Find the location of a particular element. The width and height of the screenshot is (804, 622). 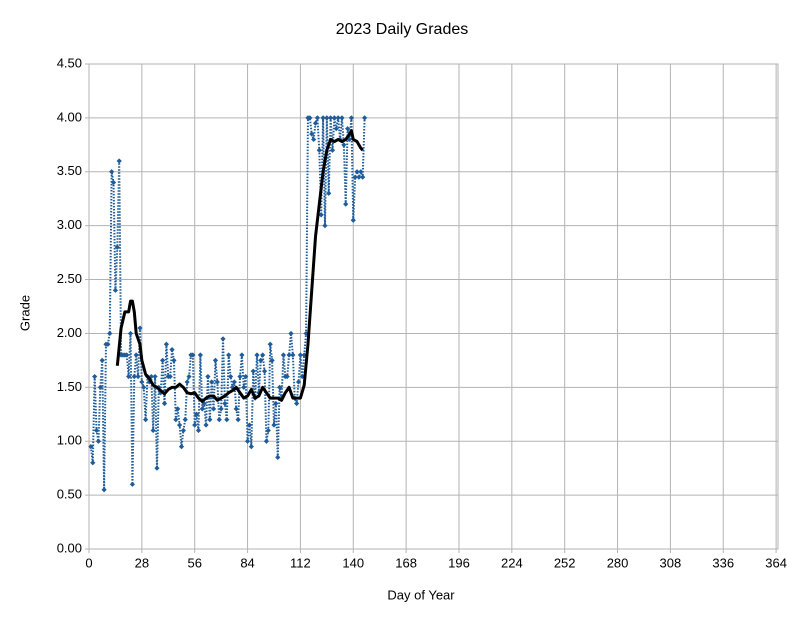

x-tick-label: 112 is located at coordinates (300, 562).